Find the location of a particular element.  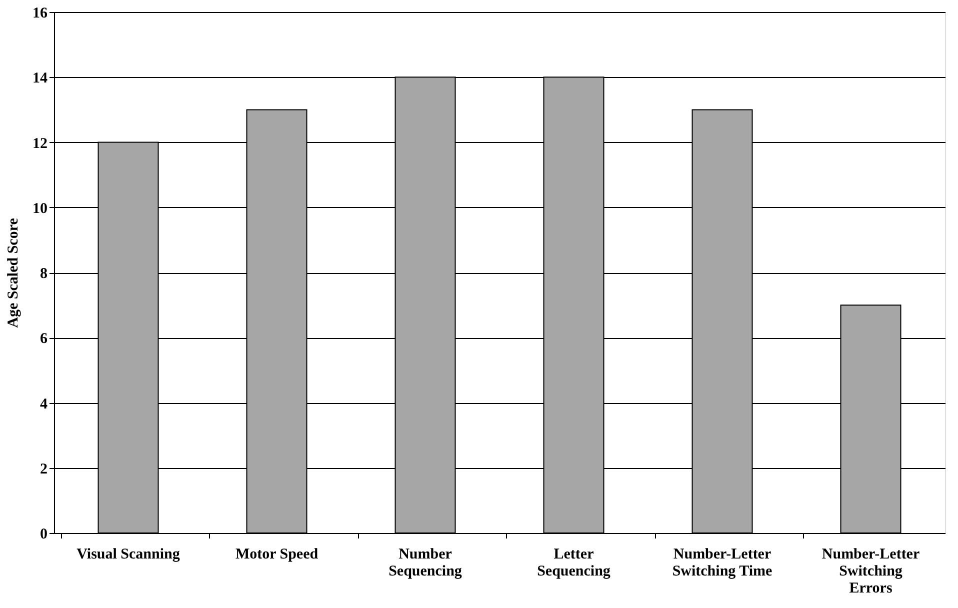

y-axis-title: Age Scaled Score is located at coordinates (14, 273).